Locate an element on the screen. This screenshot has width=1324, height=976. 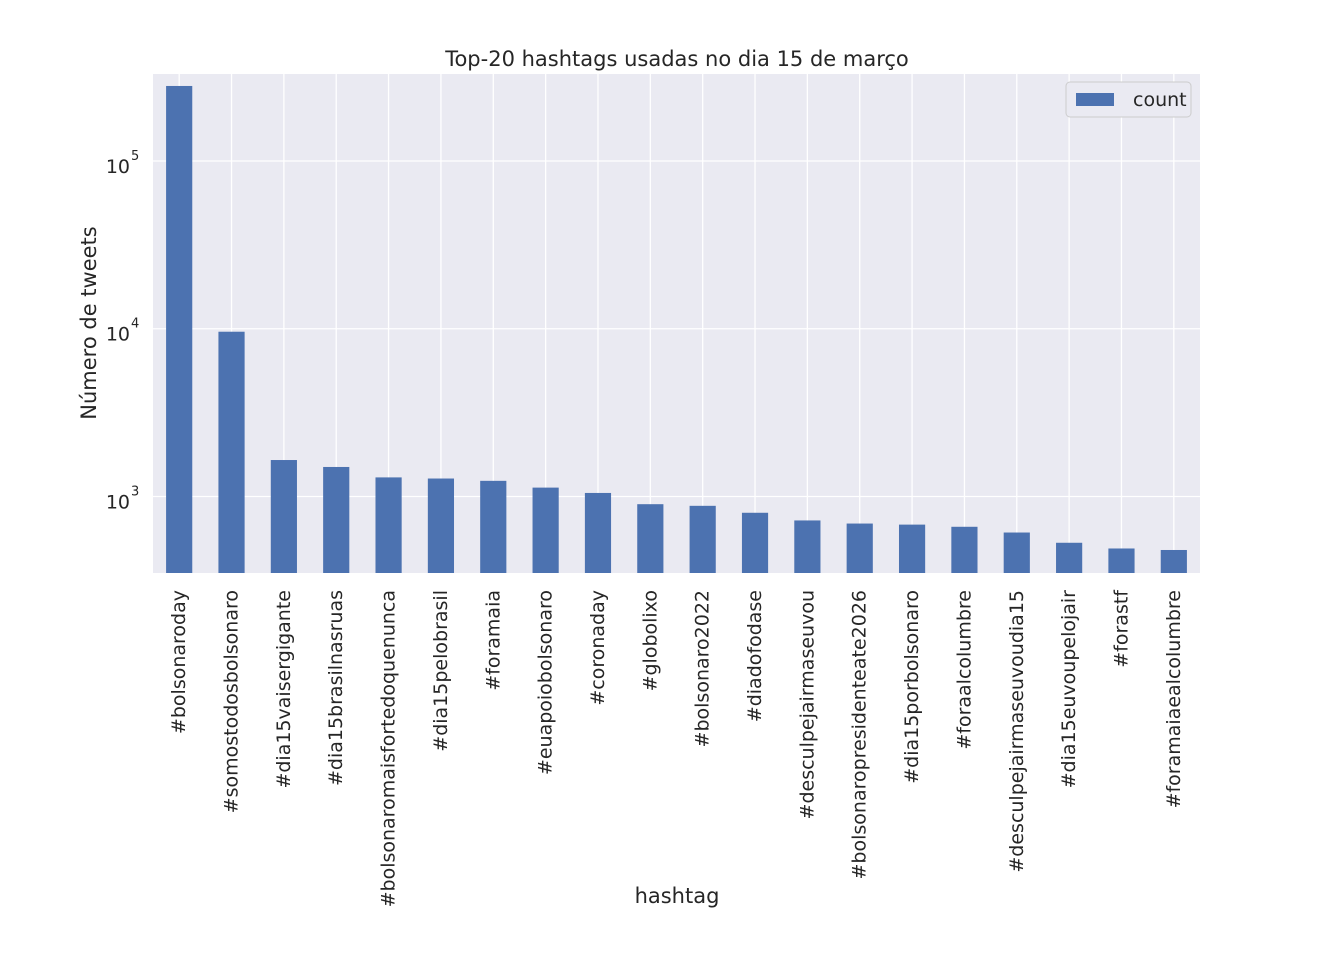
legend-box is located at coordinates (1128, 99).